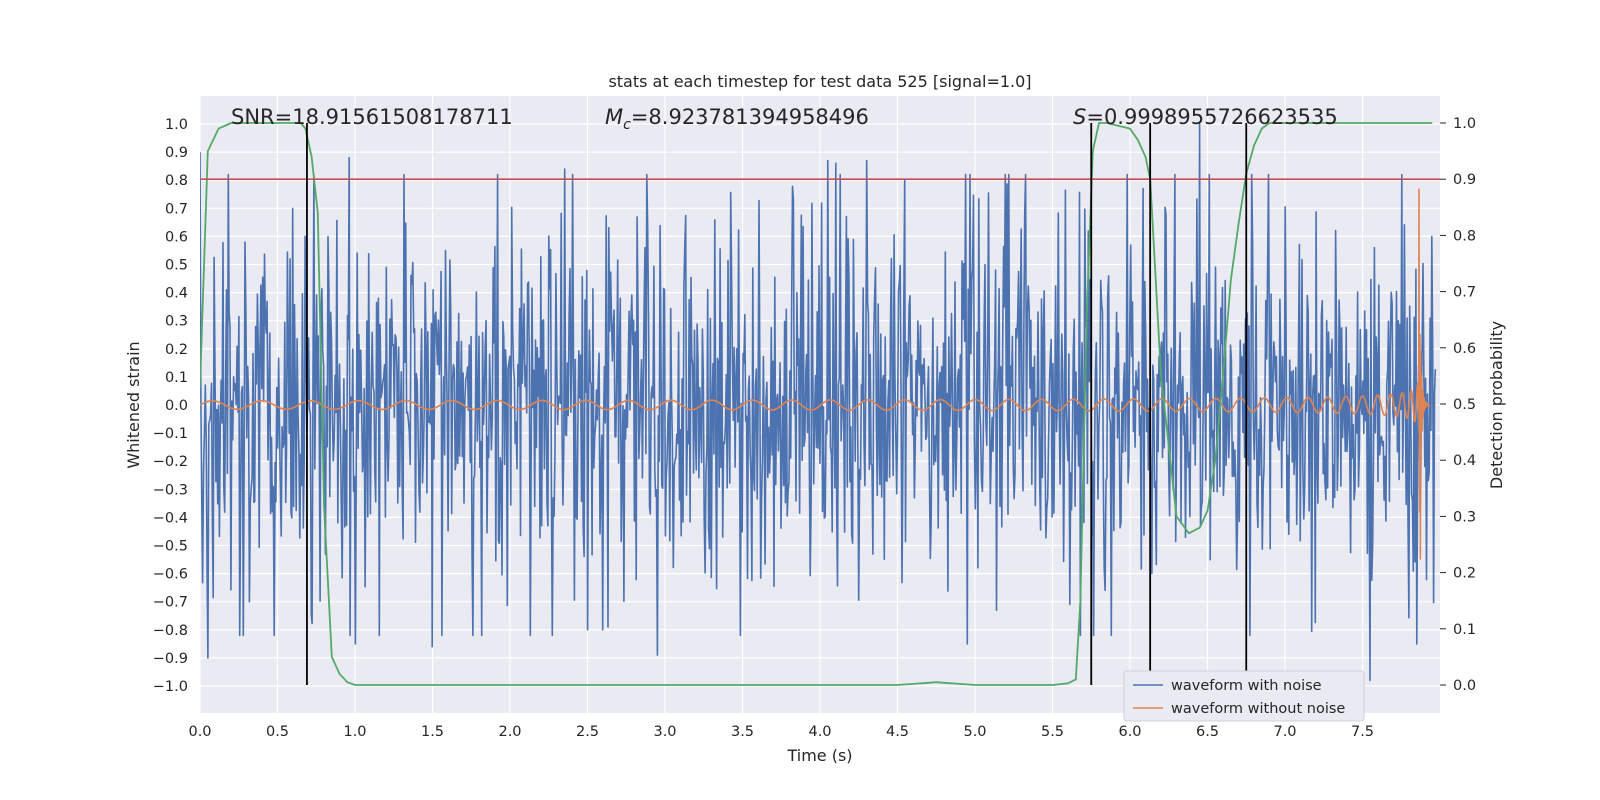 The image size is (1600, 800). What do you see at coordinates (176, 153) in the screenshot?
I see `y-tick-label: 0.9` at bounding box center [176, 153].